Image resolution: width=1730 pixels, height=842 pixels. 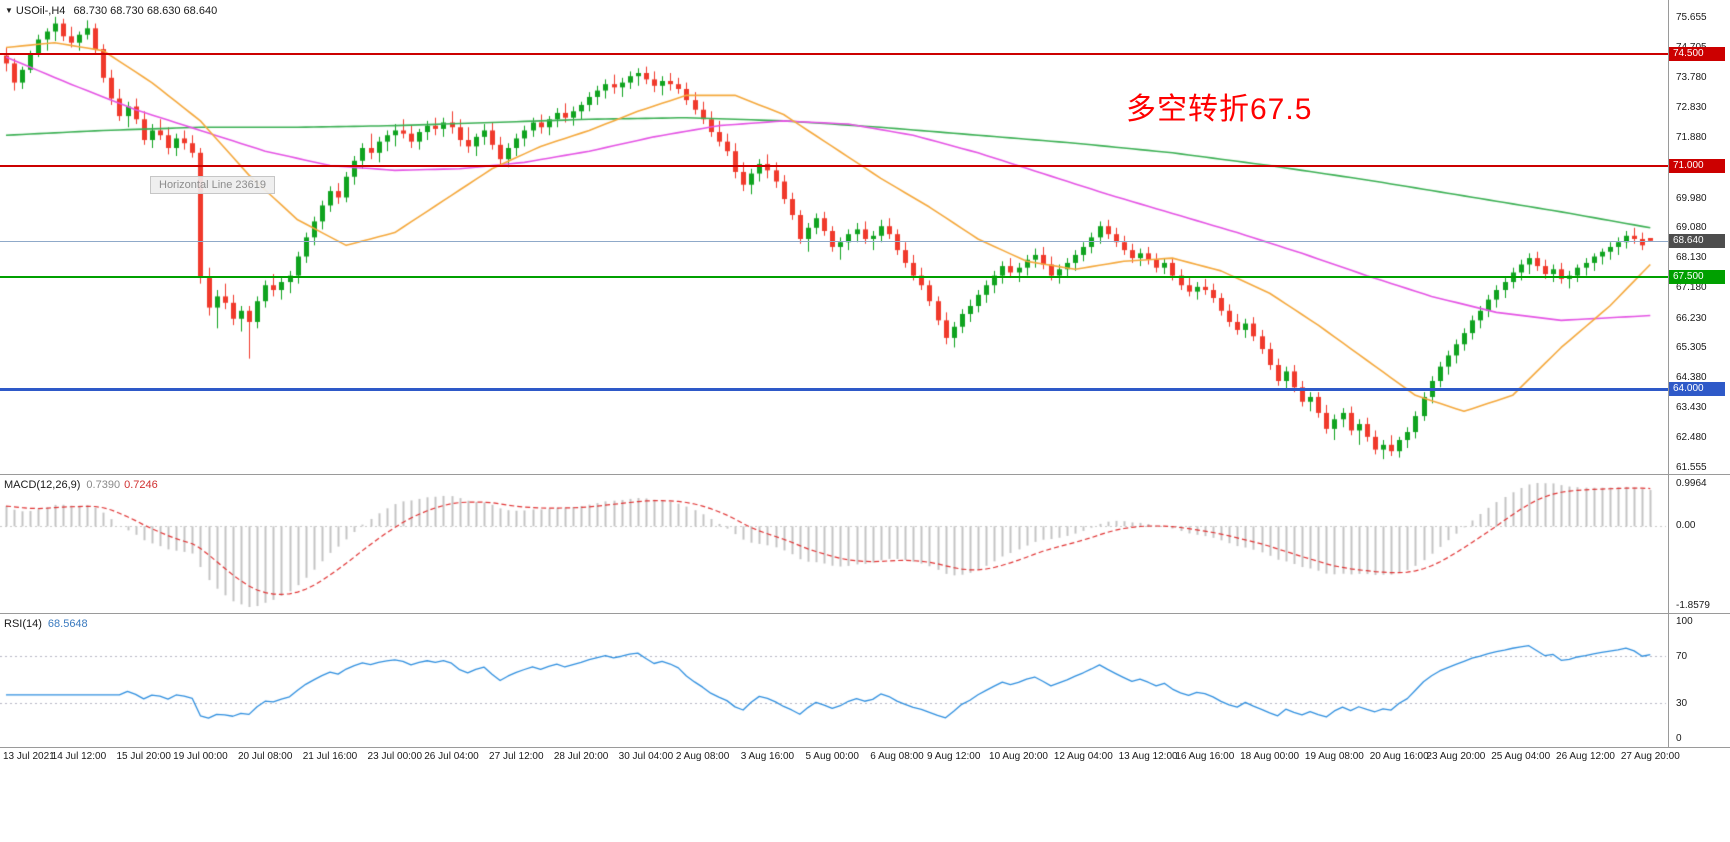 What do you see at coordinates (1691, 347) in the screenshot?
I see `price-axis-tick: 65.305` at bounding box center [1691, 347].